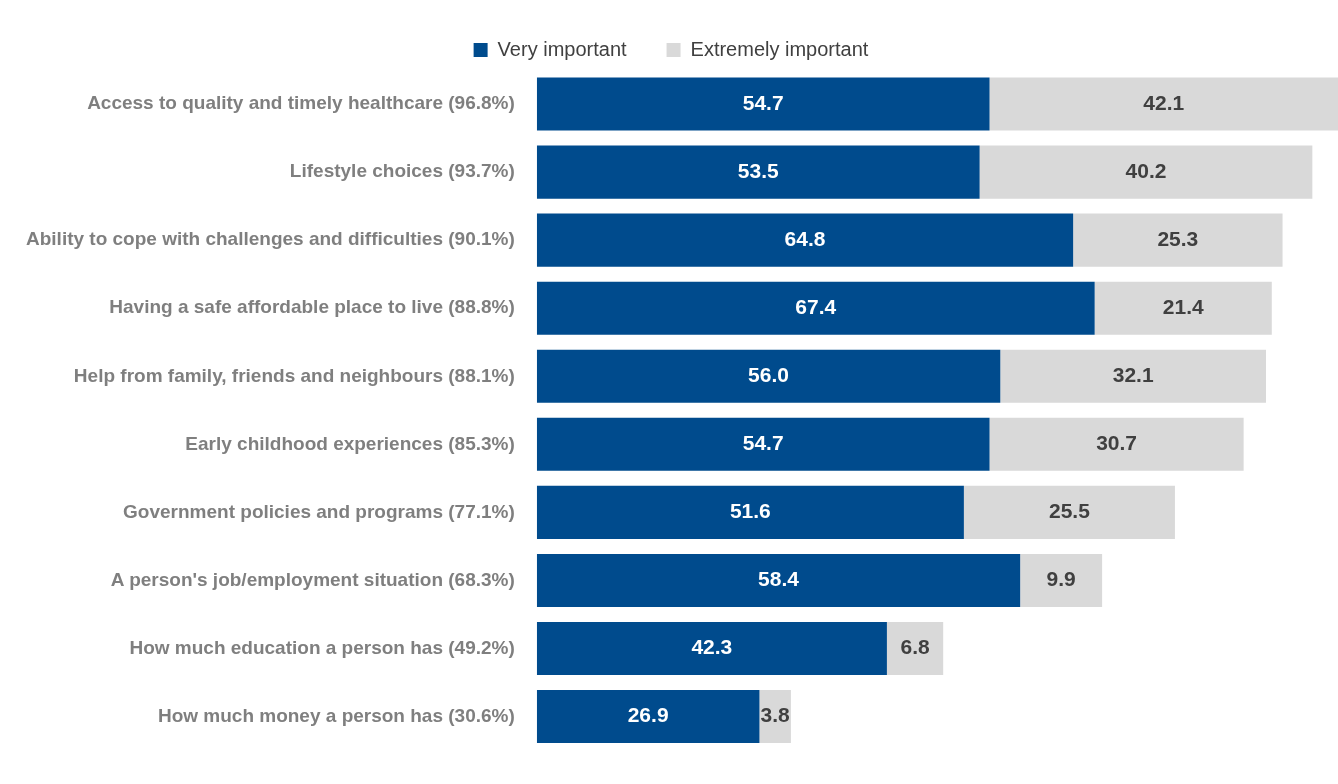 This screenshot has height=784, width=1338. Describe the element at coordinates (562, 48) in the screenshot. I see `legend-label: Very important` at that location.